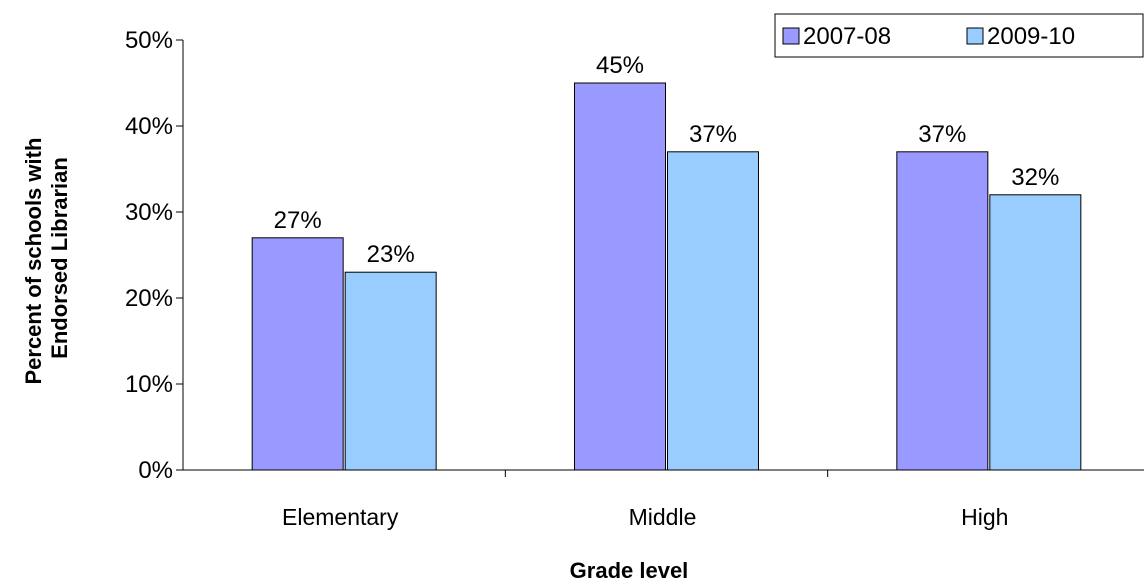 Image resolution: width=1144 pixels, height=587 pixels. Describe the element at coordinates (155, 470) in the screenshot. I see `y-tick-label: 0%` at that location.